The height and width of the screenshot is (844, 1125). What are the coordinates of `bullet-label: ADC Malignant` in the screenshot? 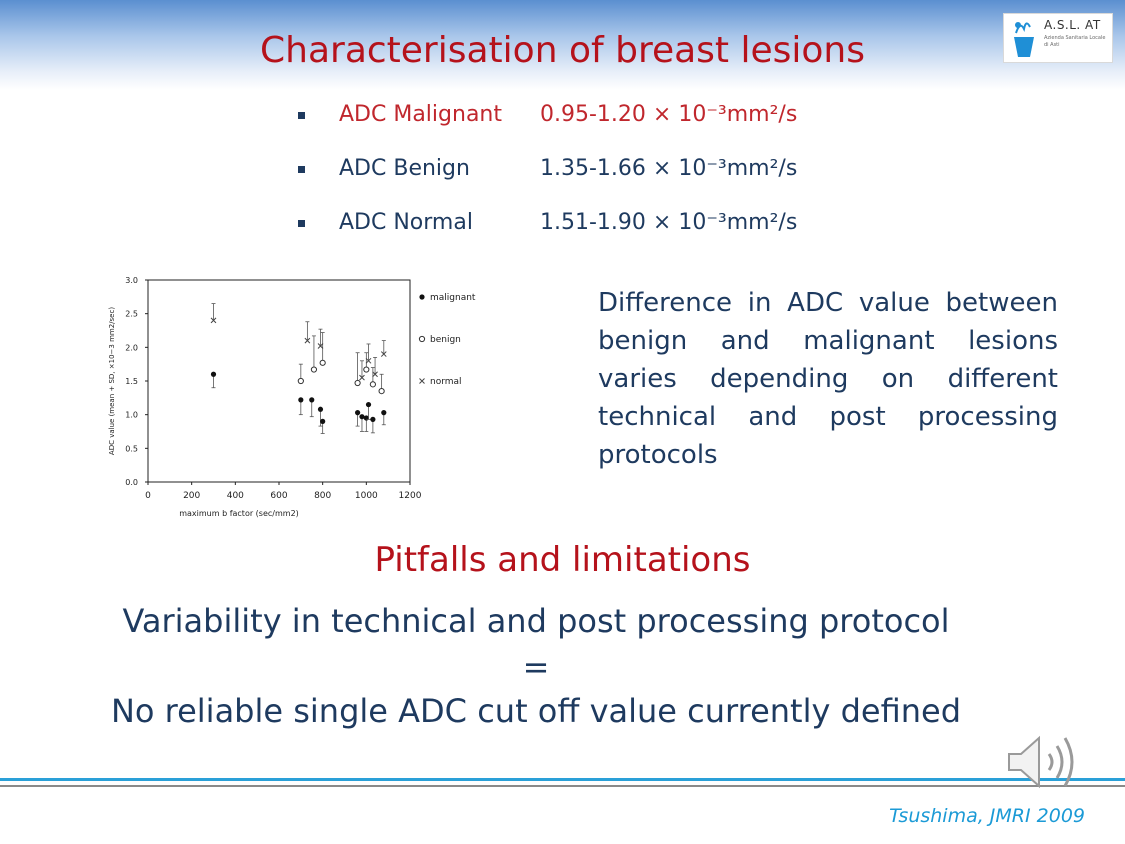 It's located at (420, 114).